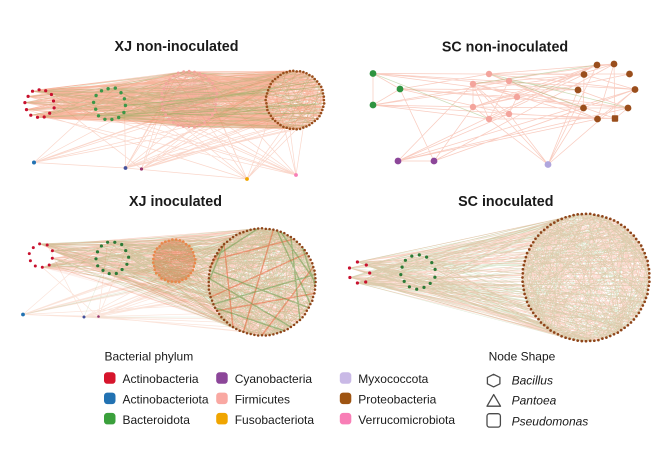 The image size is (658, 454). What do you see at coordinates (393, 379) in the screenshot?
I see `svg-text: Myxococcota` at bounding box center [393, 379].